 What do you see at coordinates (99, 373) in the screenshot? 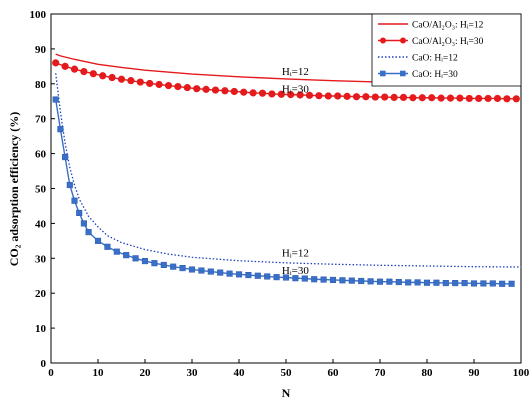
I see `x-tick-label: 10` at bounding box center [99, 373].